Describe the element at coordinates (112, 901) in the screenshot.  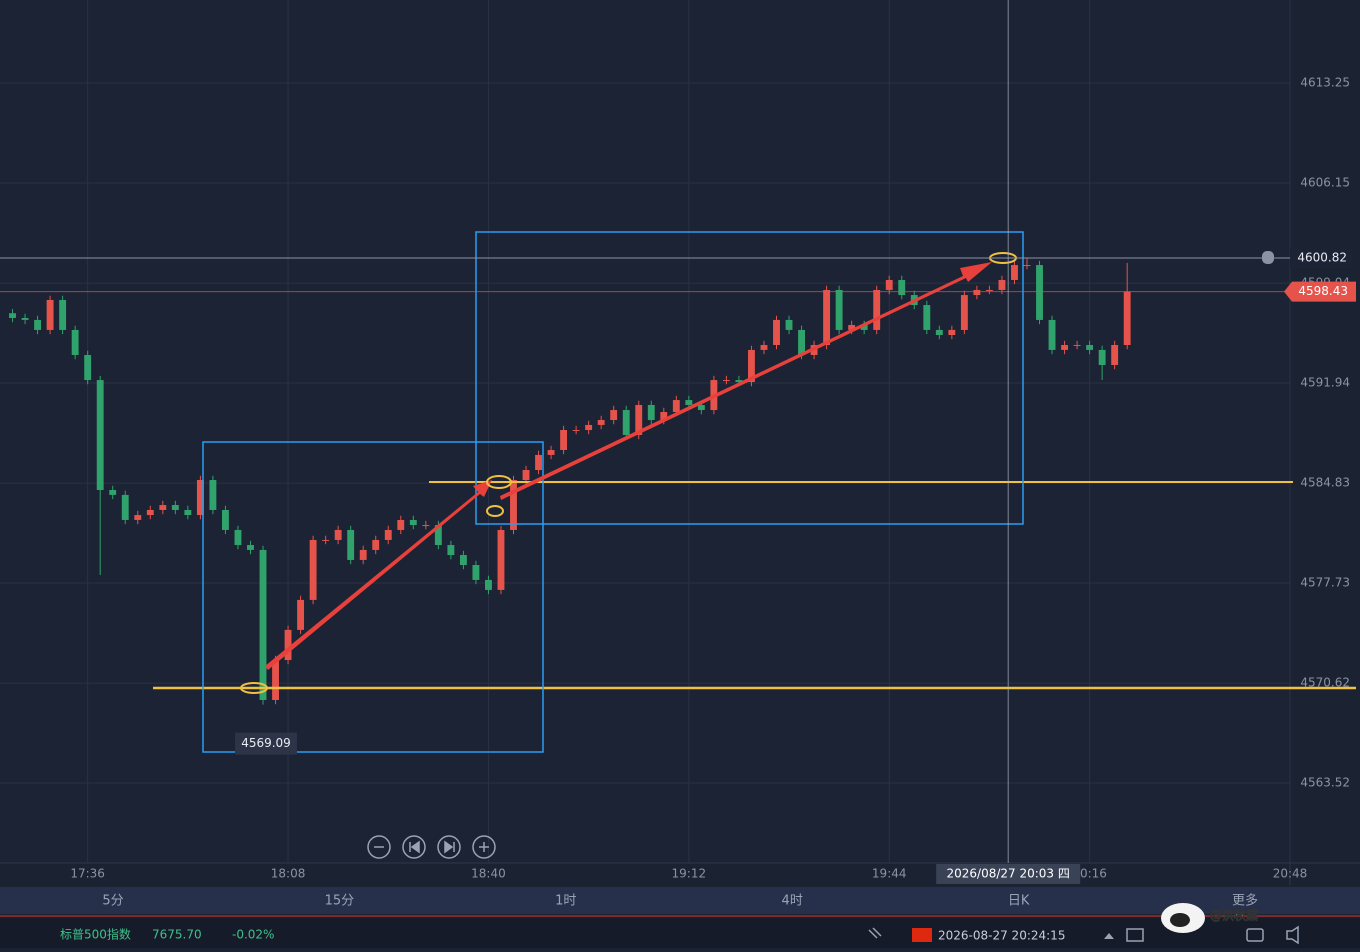
I see `timeframe-tab: 5分` at that location.